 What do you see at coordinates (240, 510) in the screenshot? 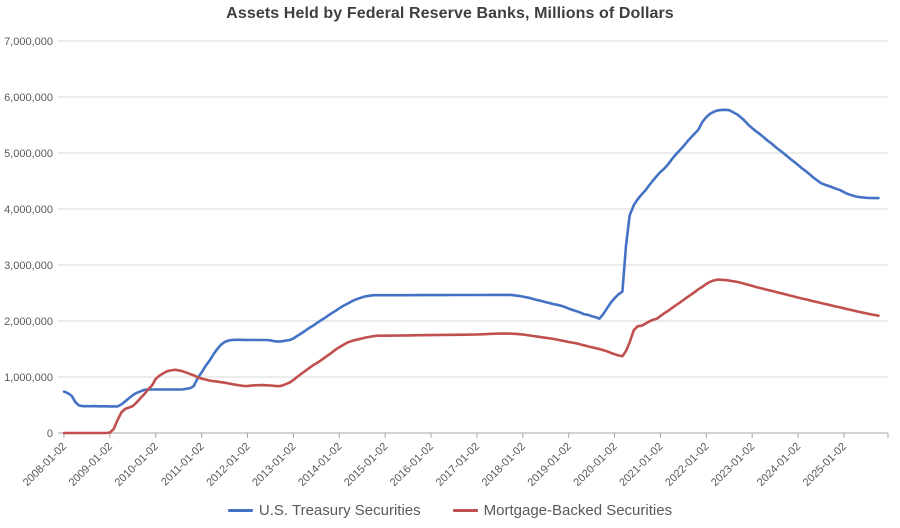
I see `treasury-series-line-swatch-icon` at bounding box center [240, 510].